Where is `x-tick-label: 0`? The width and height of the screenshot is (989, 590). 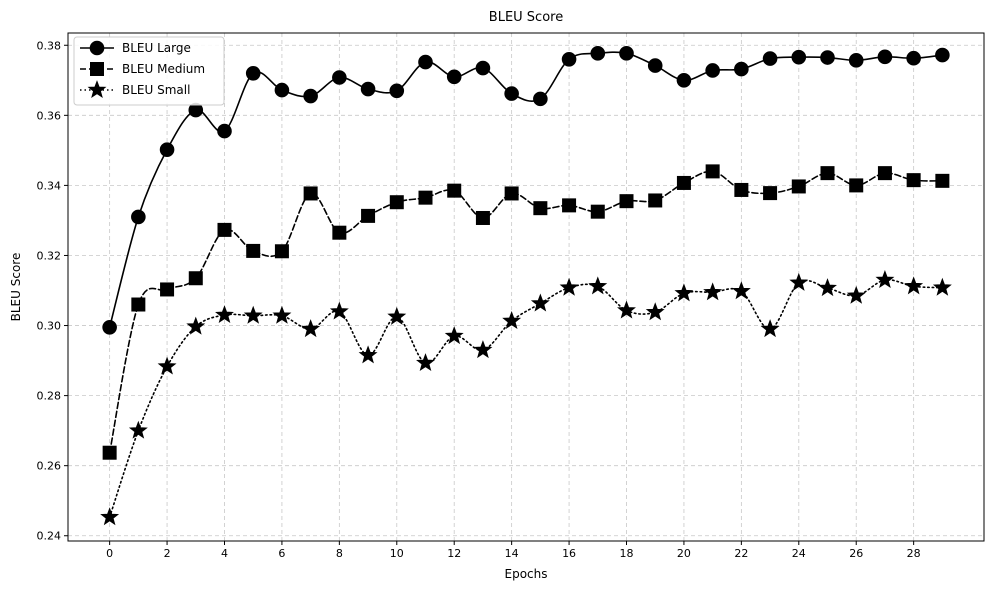
x-tick-label: 0 is located at coordinates (109, 553).